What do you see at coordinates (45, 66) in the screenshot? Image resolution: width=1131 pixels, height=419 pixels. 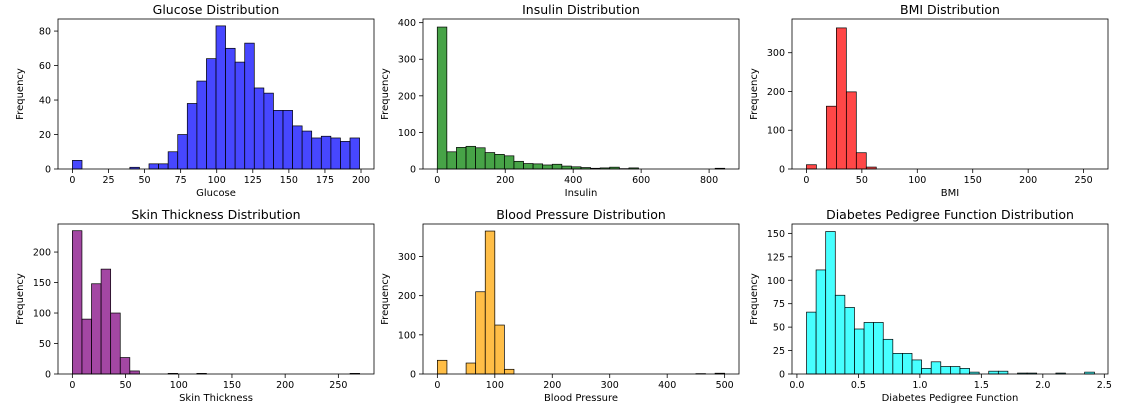 I see `y-tick-label: 60` at bounding box center [45, 66].